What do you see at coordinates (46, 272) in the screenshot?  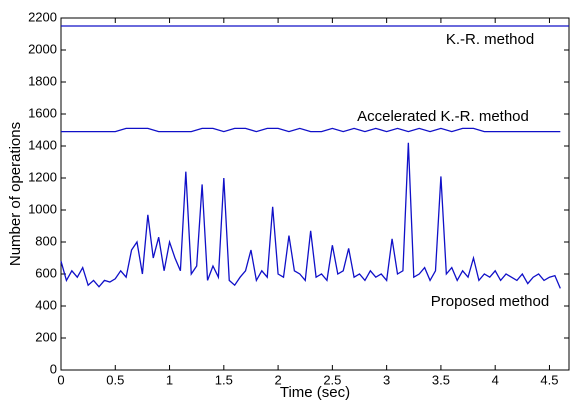 I see `y-tick-label: 600` at bounding box center [46, 272].